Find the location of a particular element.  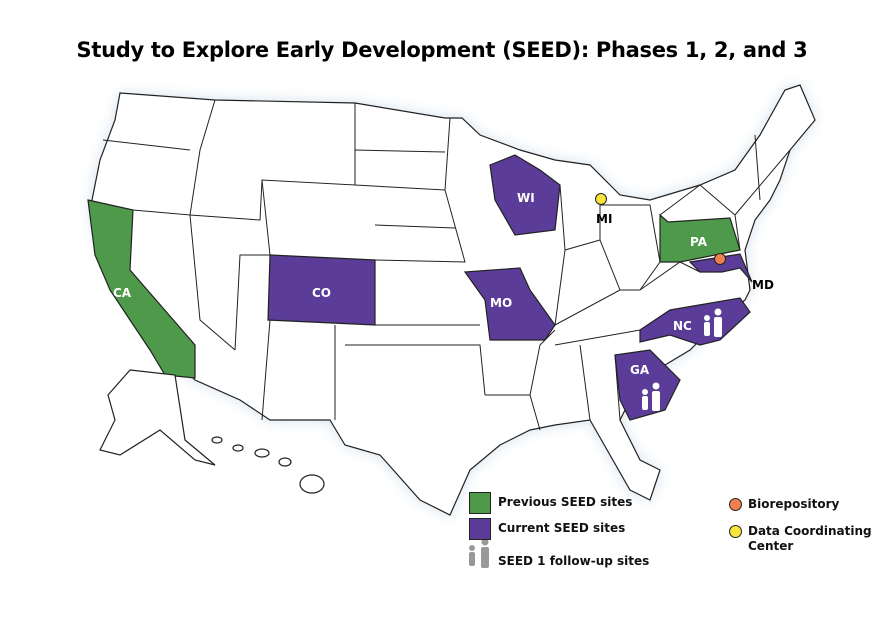

state-mo is located at coordinates (509, 304).